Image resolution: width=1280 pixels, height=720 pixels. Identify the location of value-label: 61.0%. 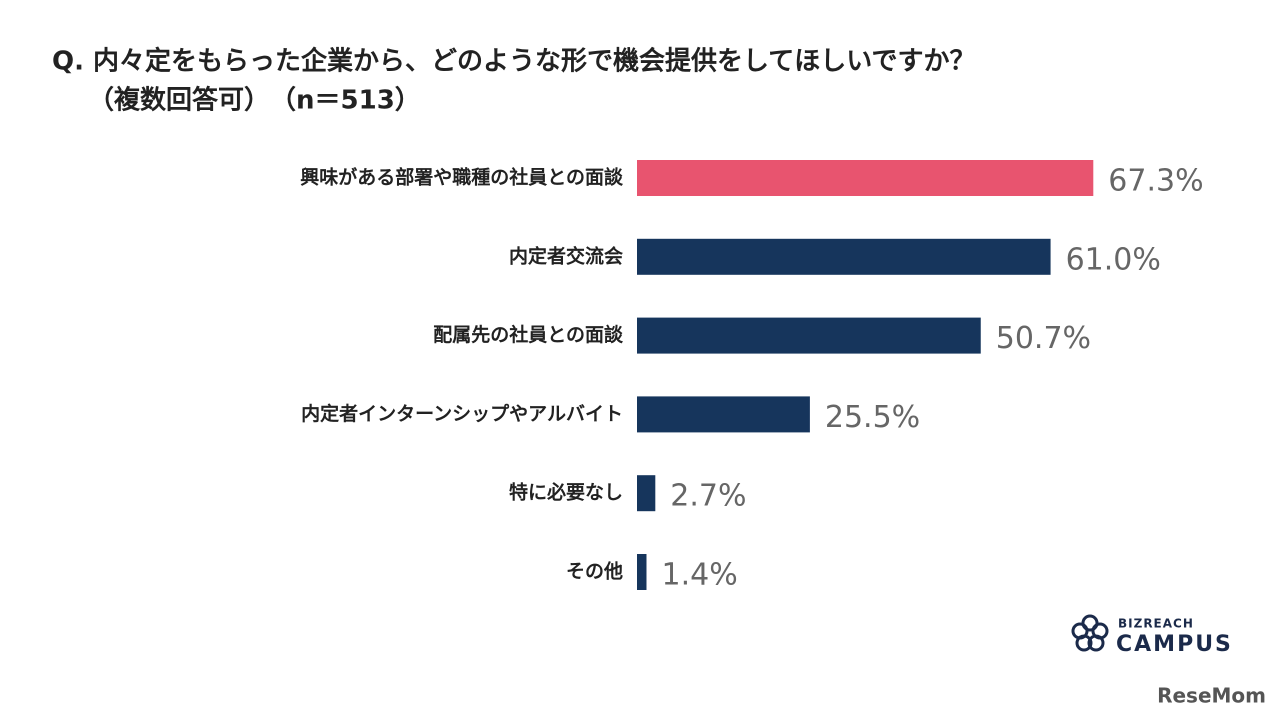
(1113, 259).